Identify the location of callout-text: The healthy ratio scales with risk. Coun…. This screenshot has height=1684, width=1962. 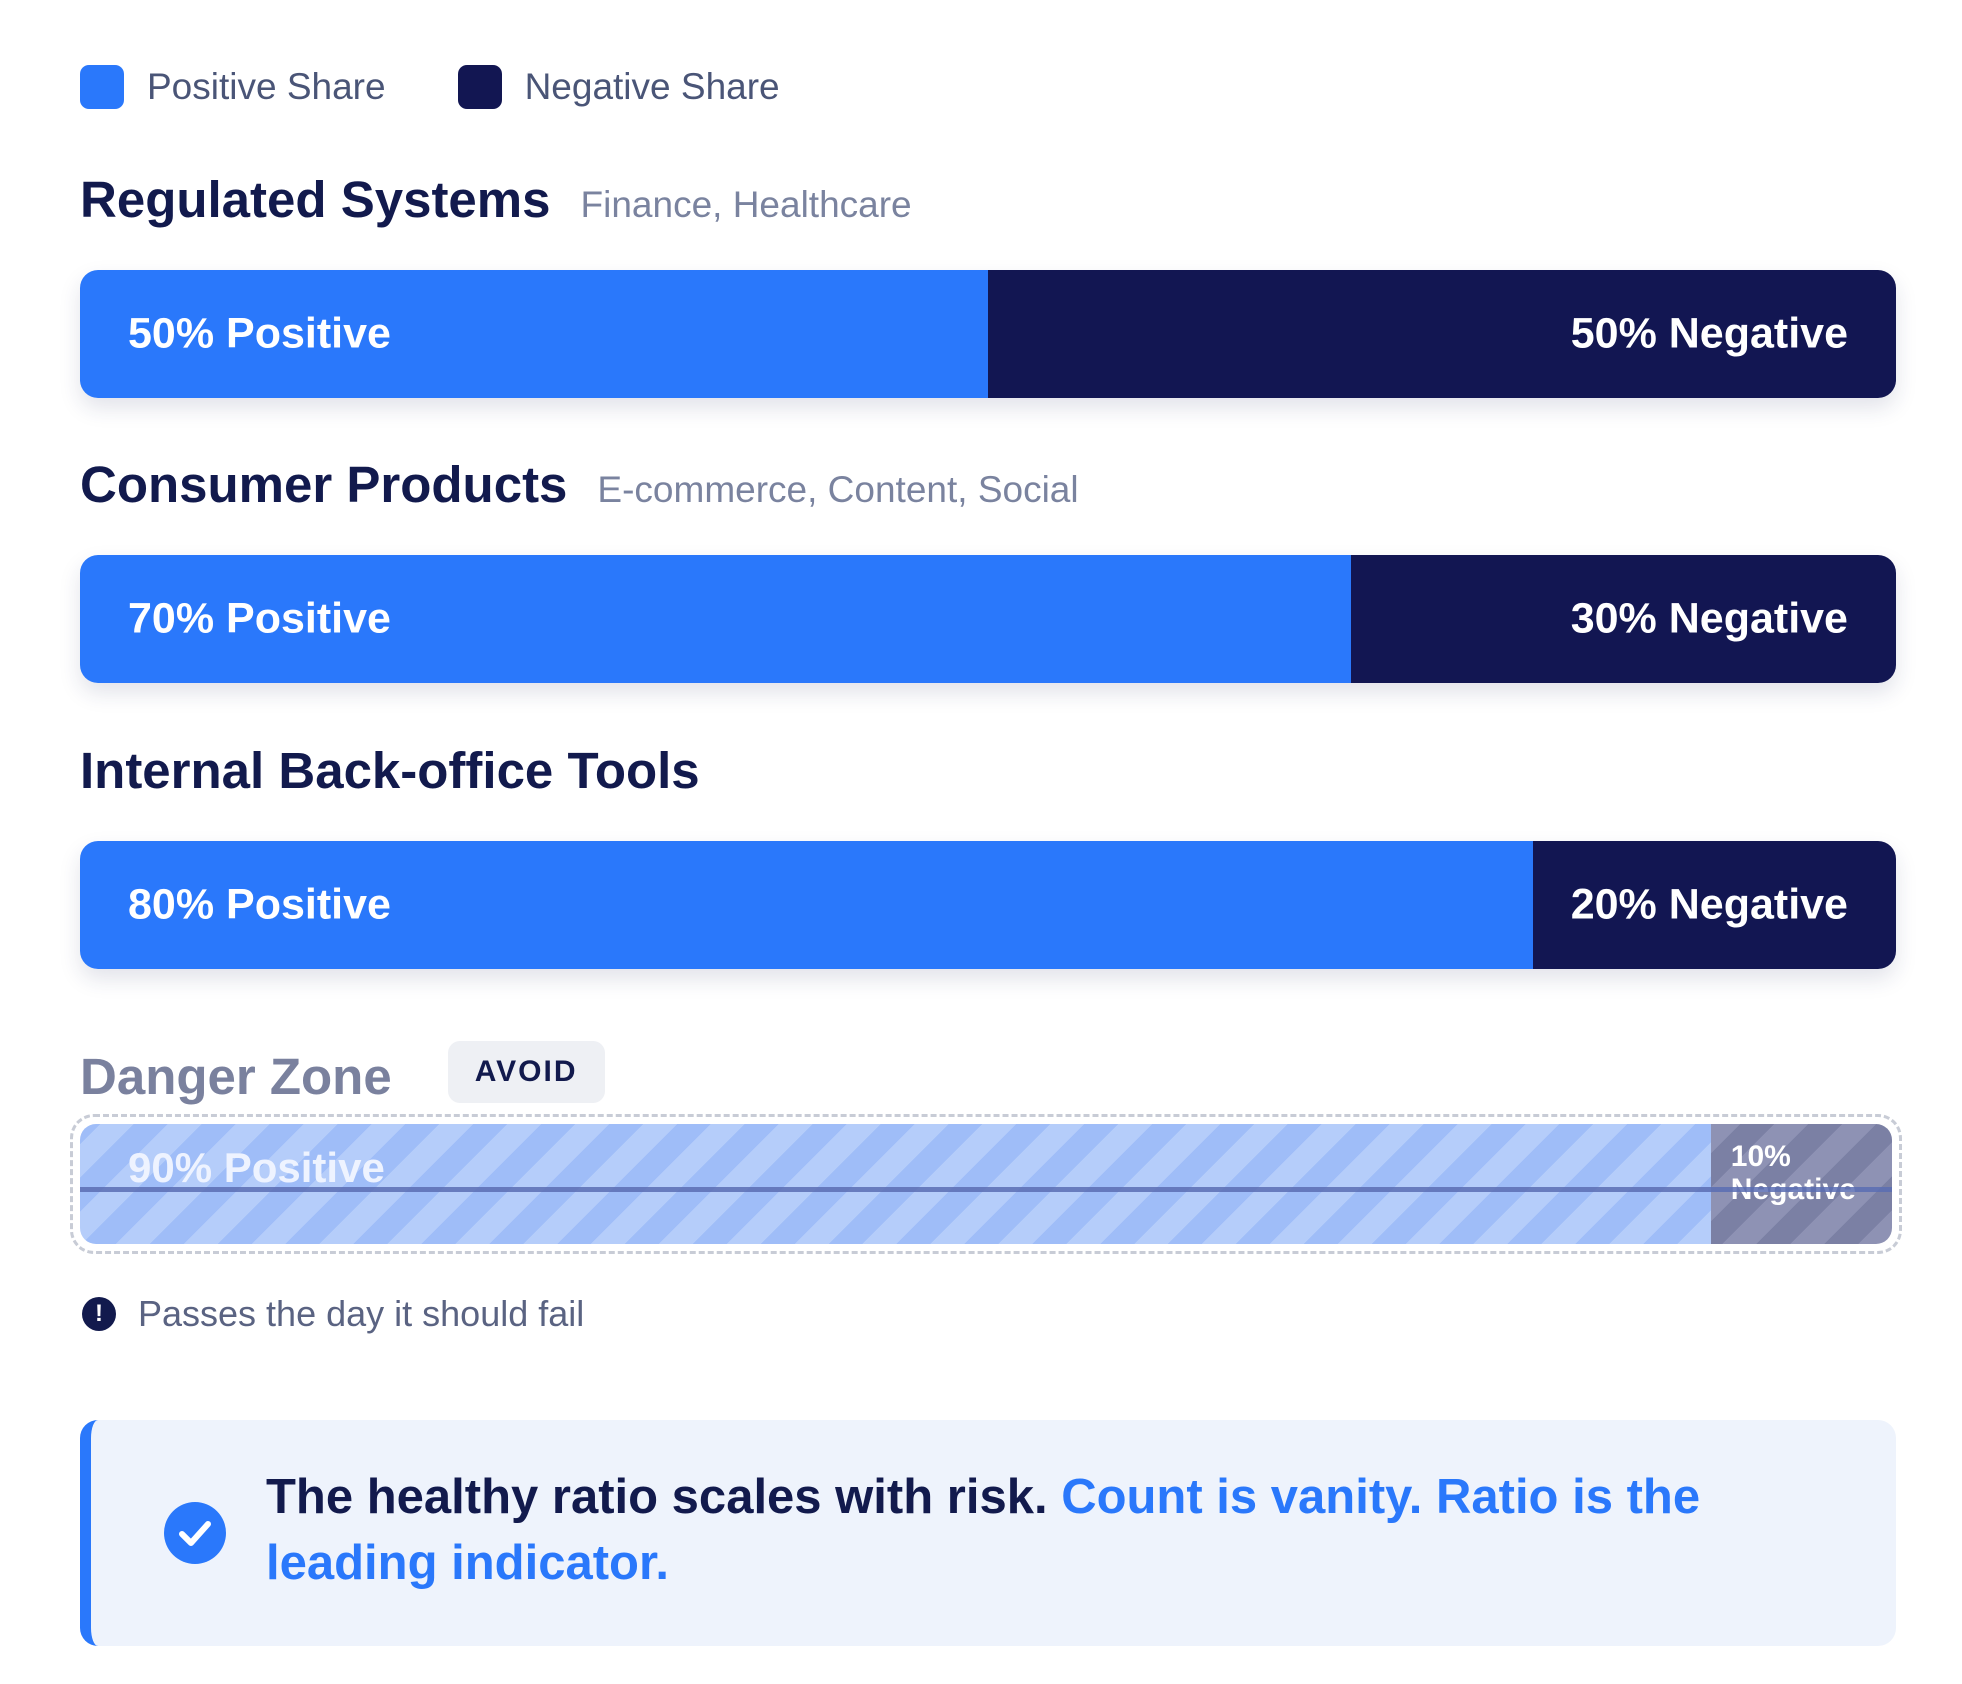
(1016, 1530).